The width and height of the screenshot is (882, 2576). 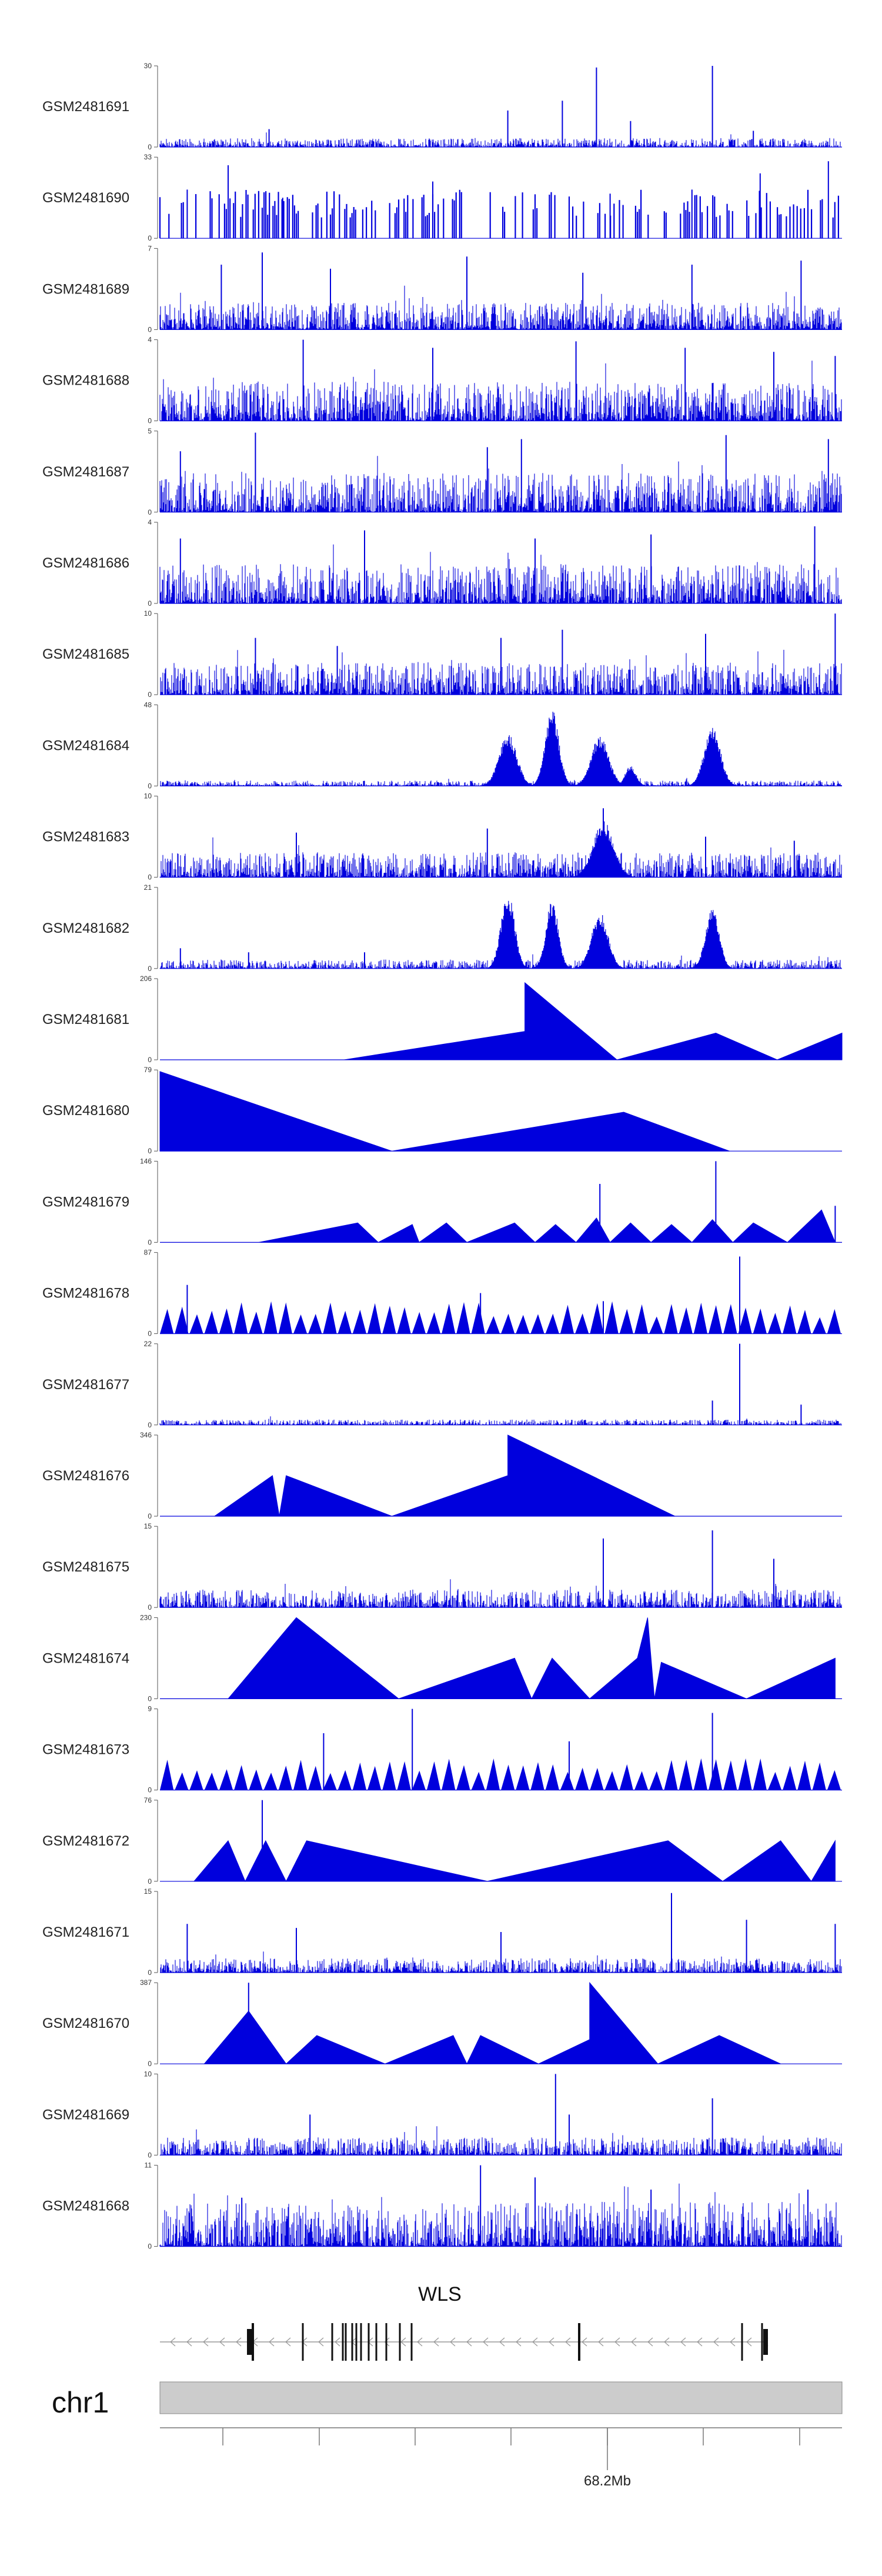 I want to click on y-max-label: 346, so click(x=146, y=1435).